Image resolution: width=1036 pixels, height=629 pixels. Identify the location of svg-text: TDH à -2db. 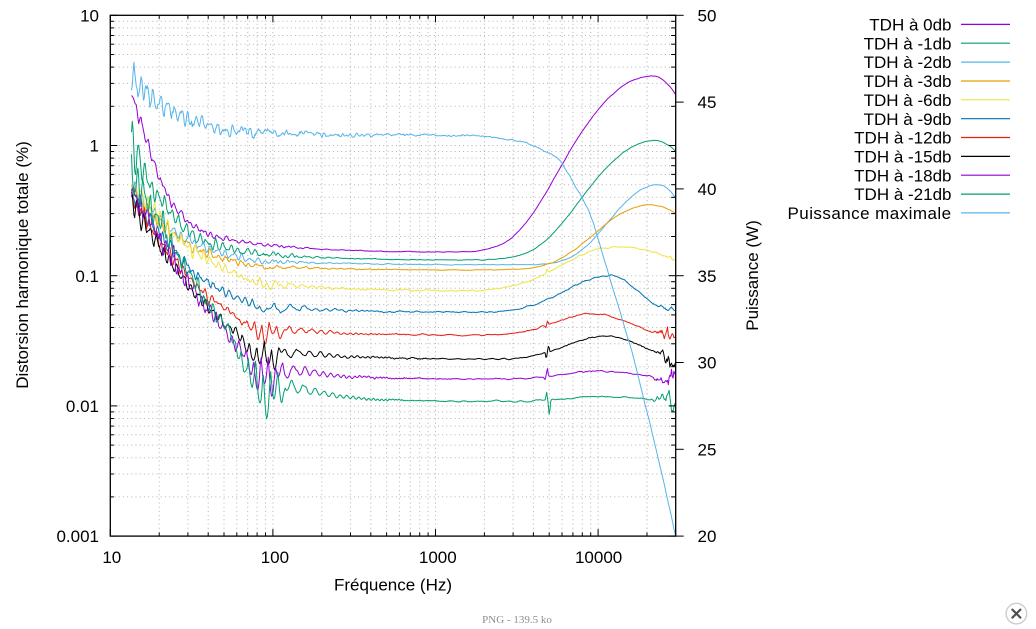
(908, 62).